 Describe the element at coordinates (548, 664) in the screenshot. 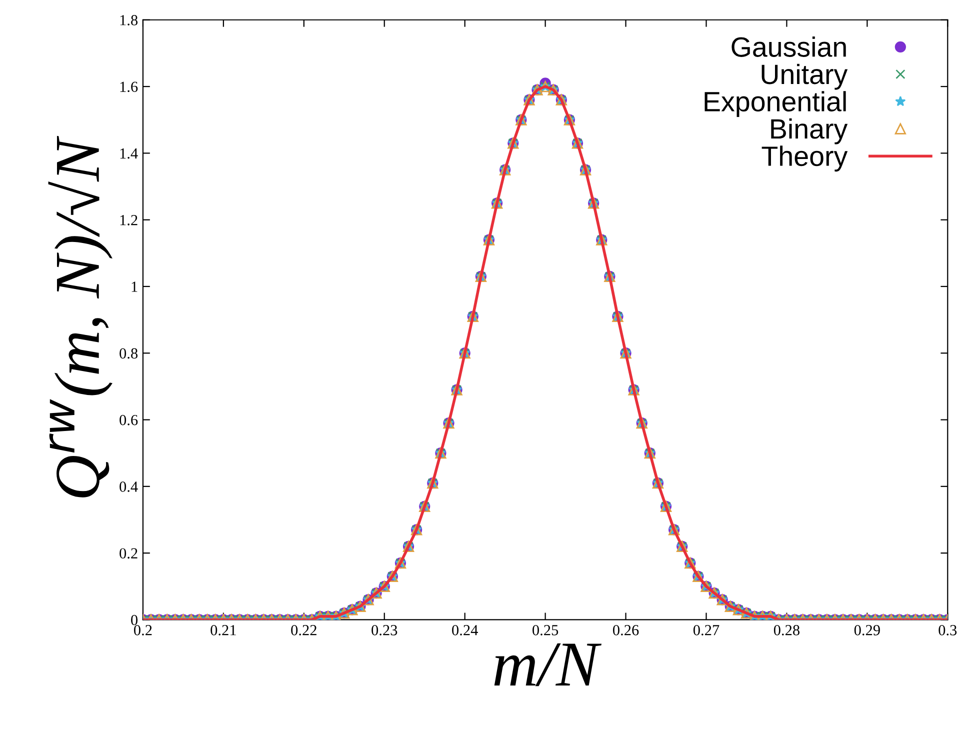

I see `x-axis-title: m/N` at that location.